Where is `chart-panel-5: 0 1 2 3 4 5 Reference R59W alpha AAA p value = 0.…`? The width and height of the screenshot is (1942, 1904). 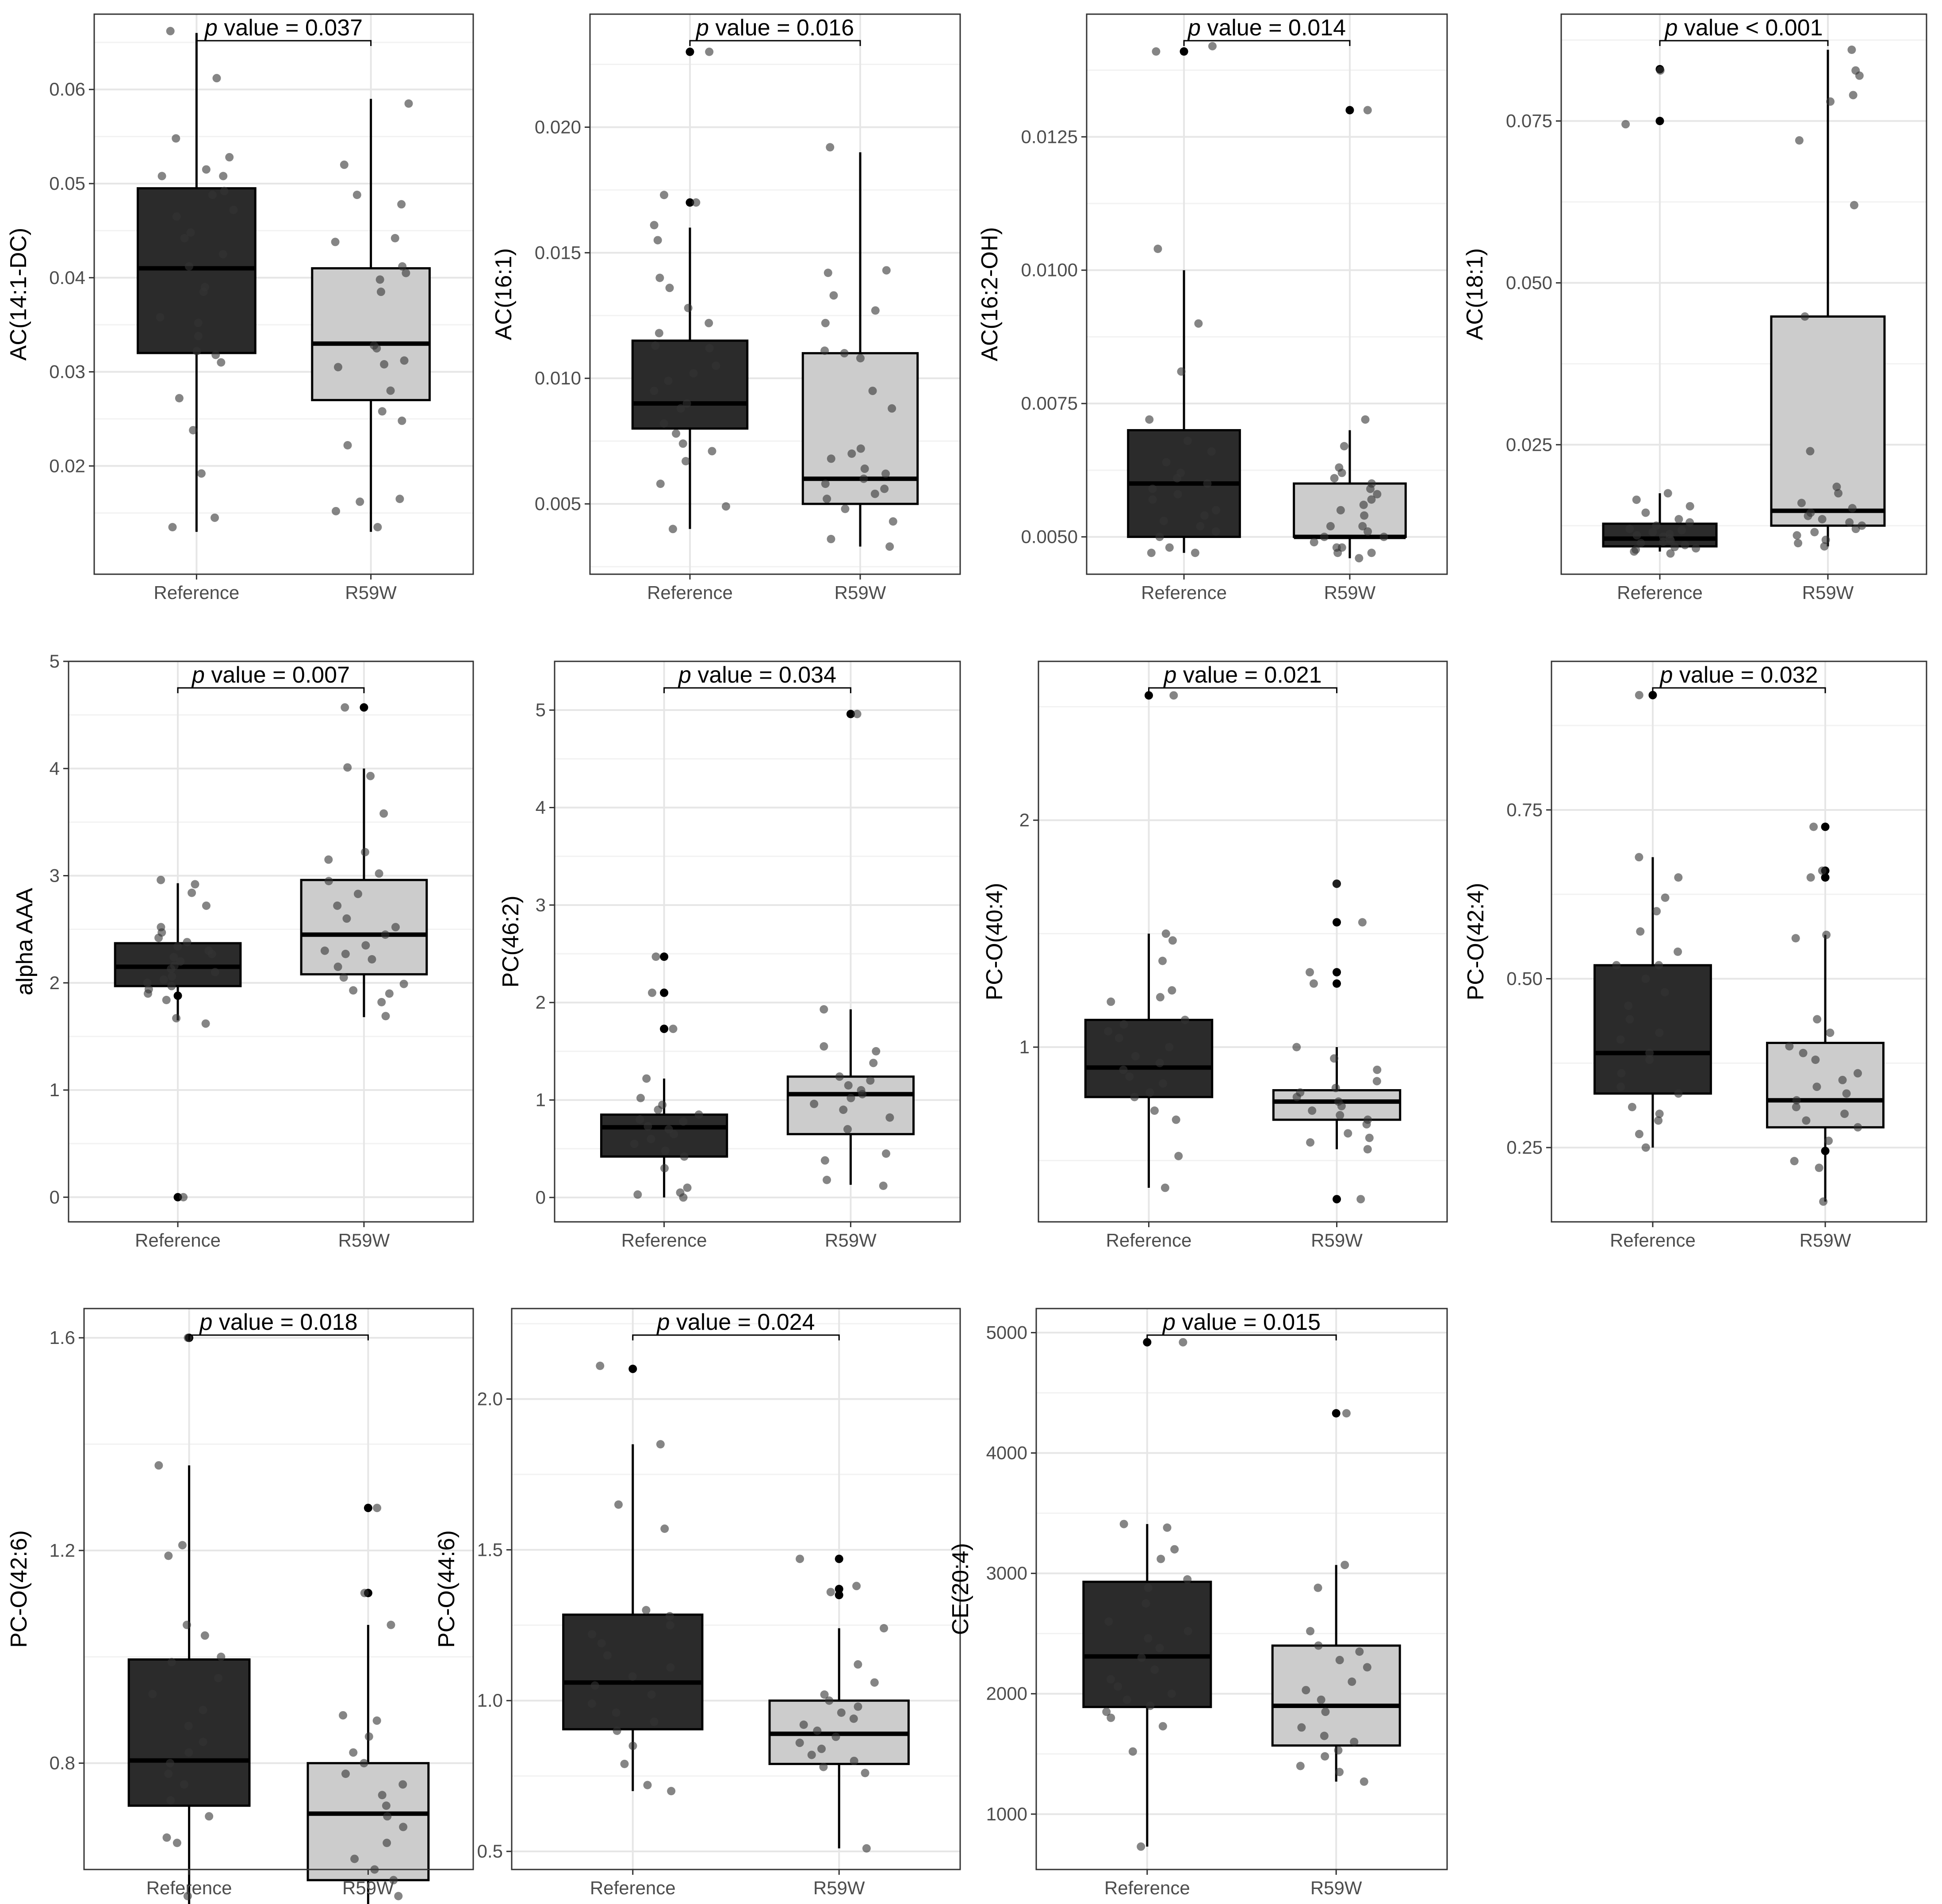 chart-panel-5: 0 1 2 3 4 5 Reference R59W alpha AAA p value = 0.… is located at coordinates (243, 951).